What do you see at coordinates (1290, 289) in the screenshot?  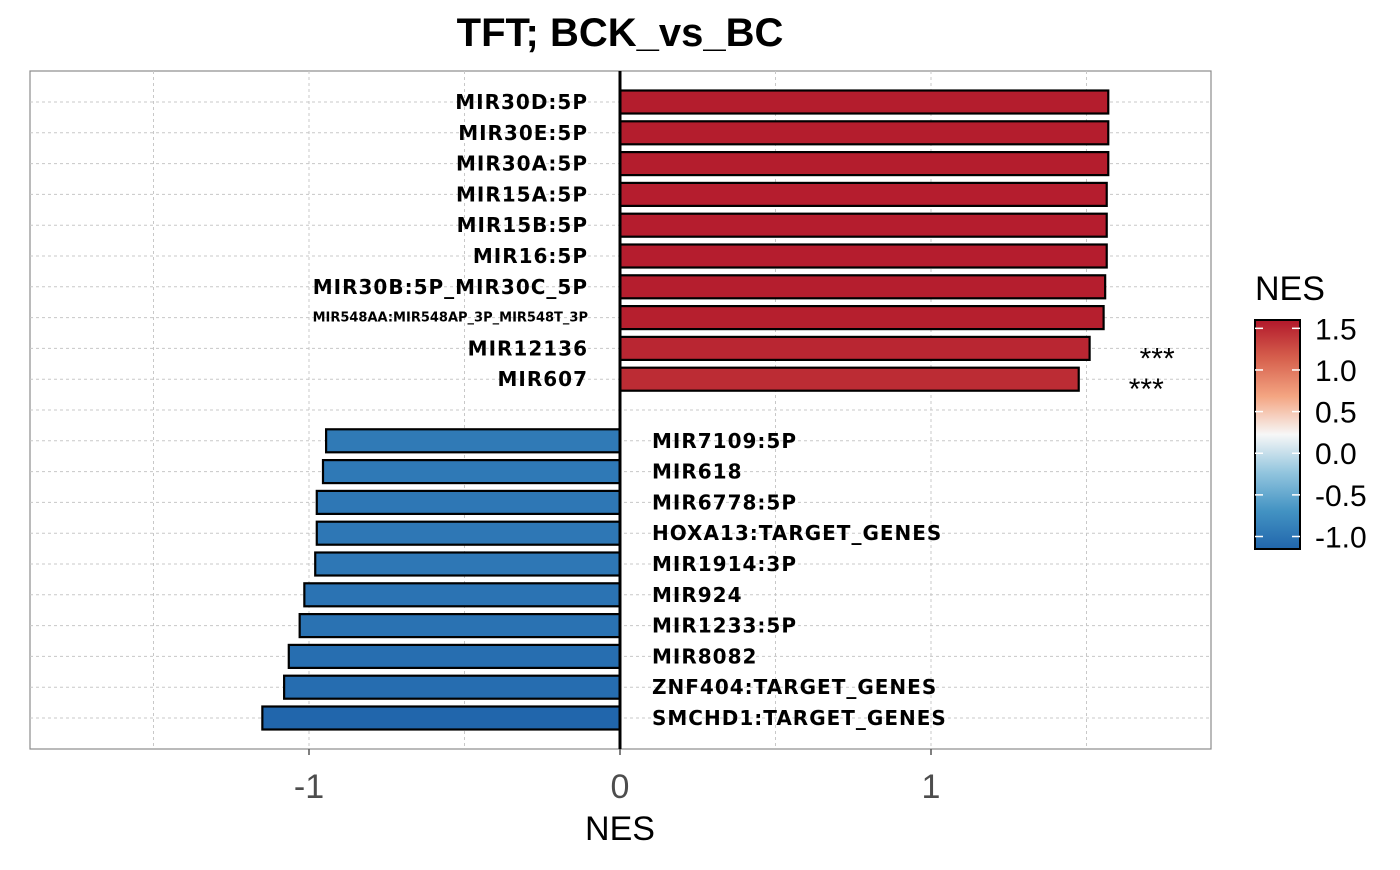 I see `legend-title: NES` at bounding box center [1290, 289].